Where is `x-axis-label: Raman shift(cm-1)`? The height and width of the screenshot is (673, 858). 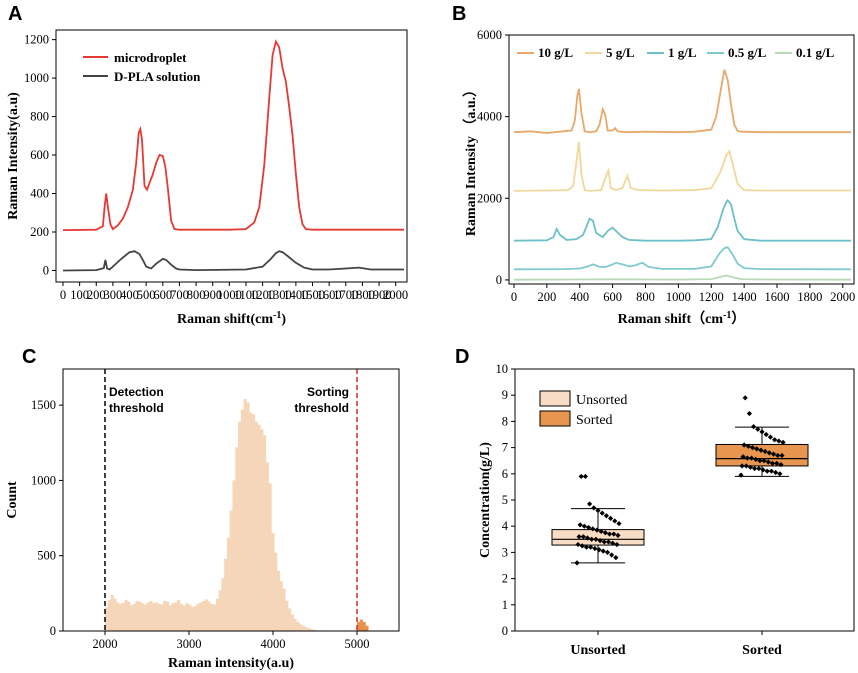
x-axis-label: Raman shift(cm-1) is located at coordinates (231, 318).